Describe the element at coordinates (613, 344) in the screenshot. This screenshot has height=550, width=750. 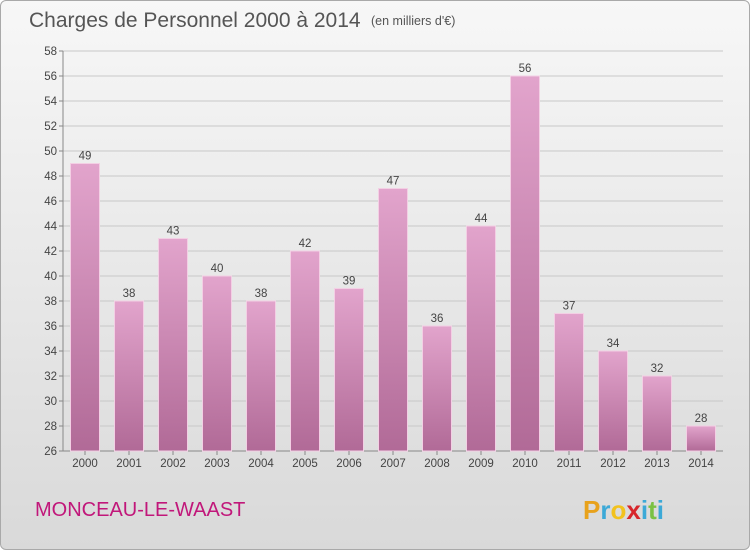
I see `value-label-2012: 34` at that location.